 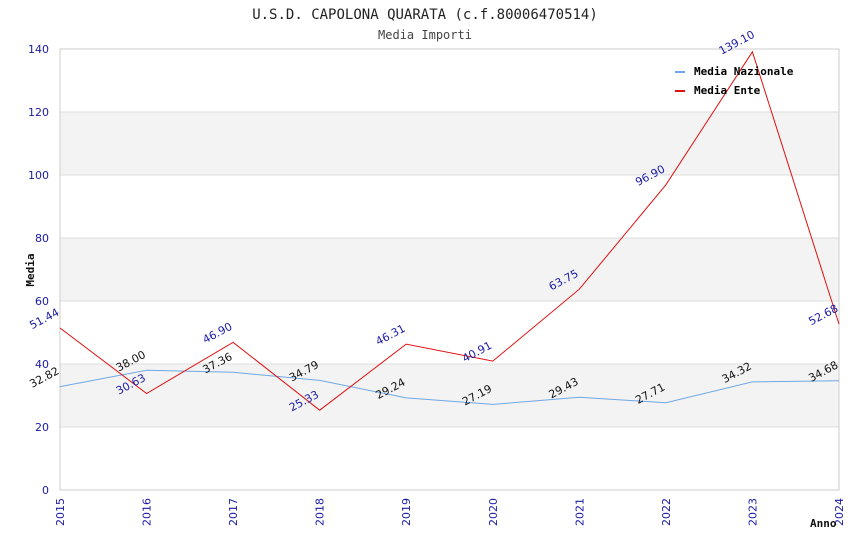 I want to click on legend-swatch-media-nazionale, so click(x=680, y=72).